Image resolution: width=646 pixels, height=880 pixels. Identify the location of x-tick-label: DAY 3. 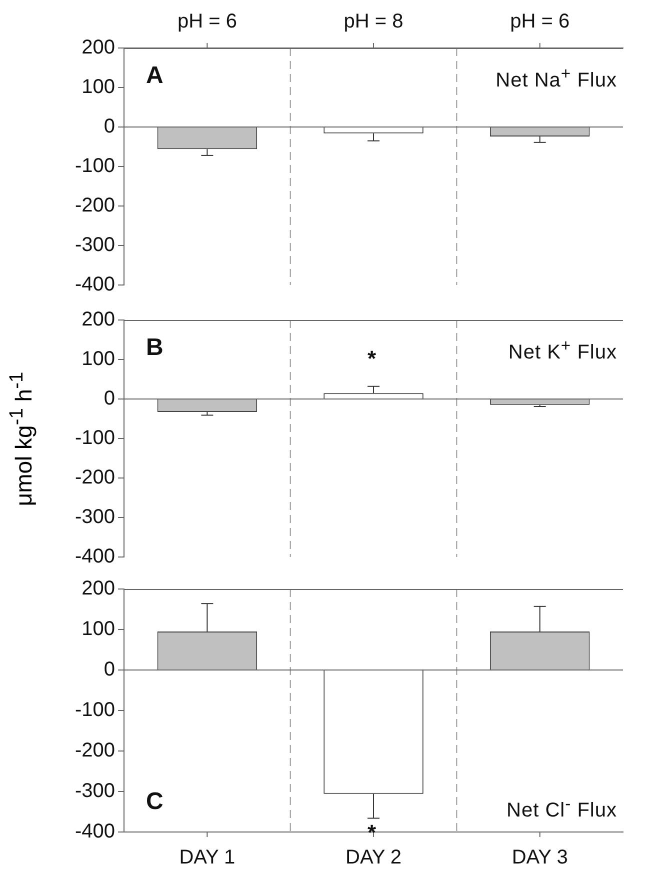
(540, 857).